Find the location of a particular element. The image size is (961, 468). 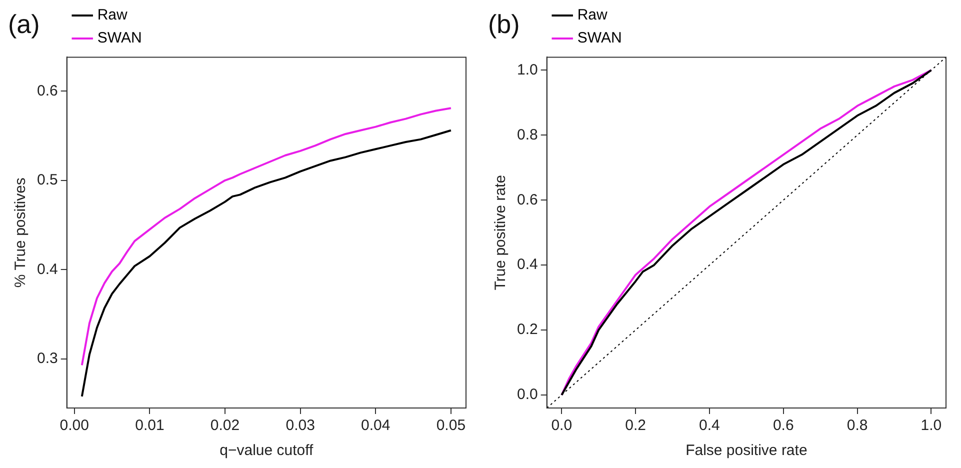

x-axis-title: q−value cutoff is located at coordinates (267, 451).